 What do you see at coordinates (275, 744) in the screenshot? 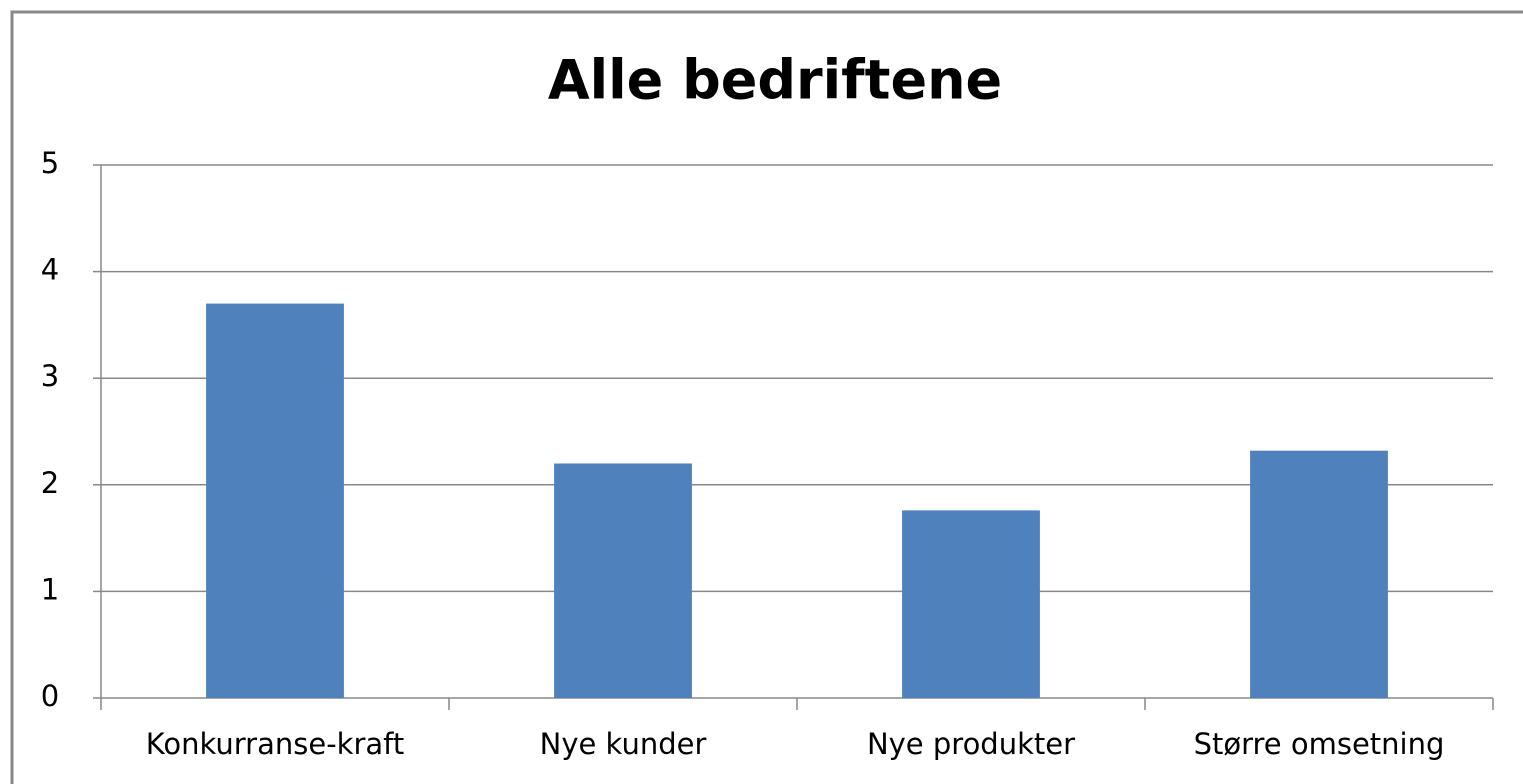
I see `x-tick-label: Konkurranse-kraft` at bounding box center [275, 744].